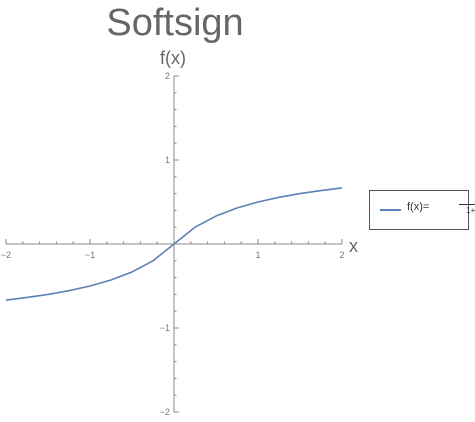 The height and width of the screenshot is (422, 475). Describe the element at coordinates (341, 255) in the screenshot. I see `x-tick-label: 2` at that location.